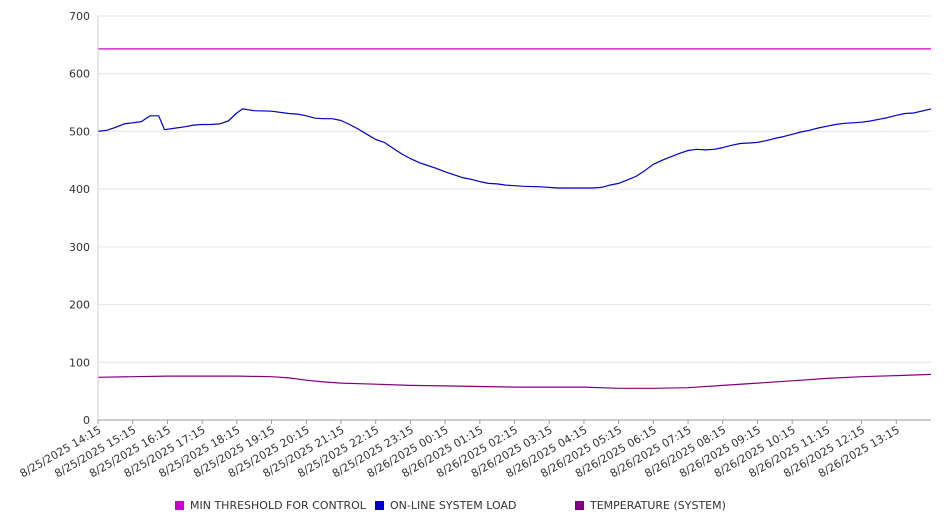 Image resolution: width=946 pixels, height=526 pixels. I want to click on legend-item-temperature: TEMPERATURE (SYSTEM), so click(650, 505).